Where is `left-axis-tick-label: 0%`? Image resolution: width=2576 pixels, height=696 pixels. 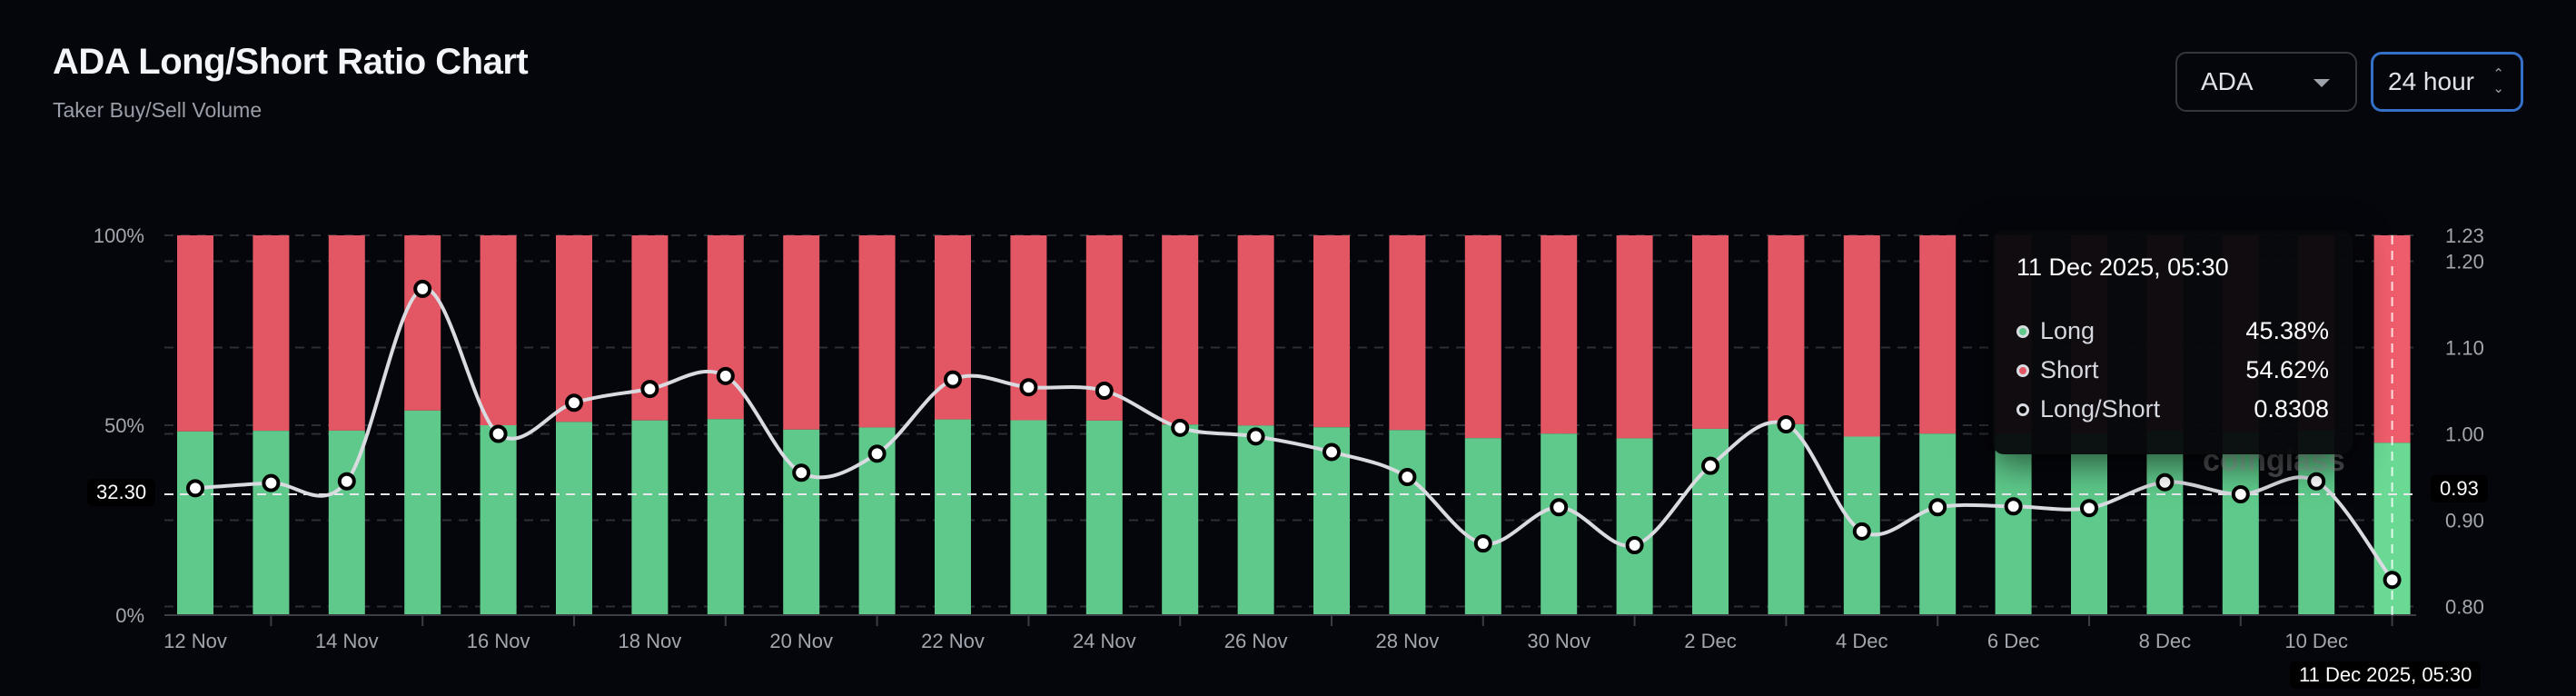 left-axis-tick-label: 0% is located at coordinates (129, 615).